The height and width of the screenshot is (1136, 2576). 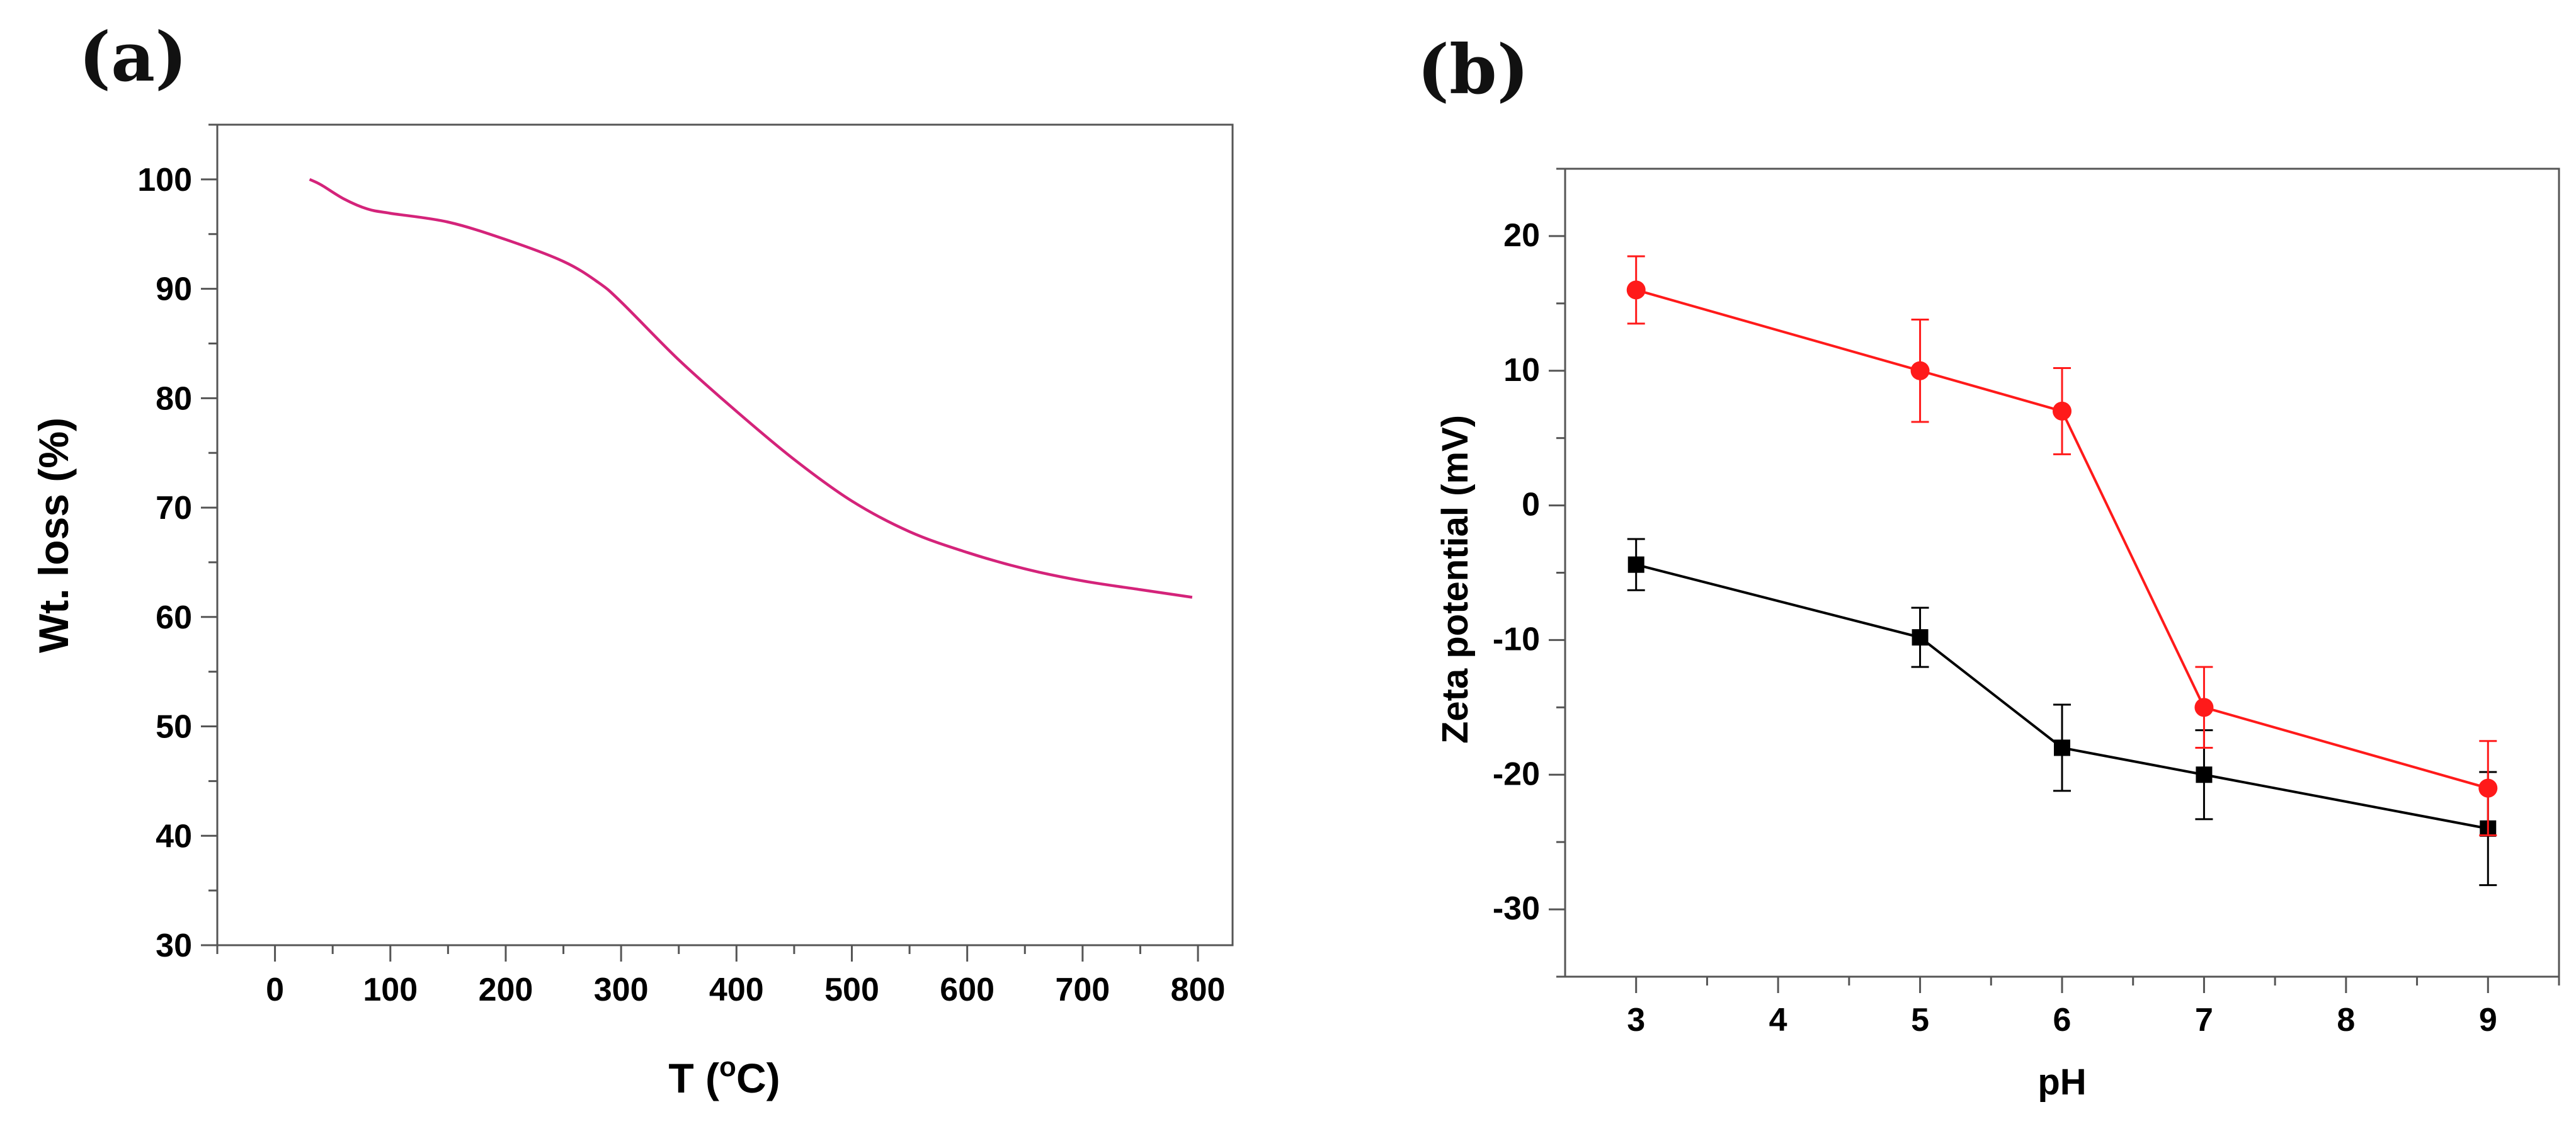 I want to click on x-tick-label: 5, so click(x=1920, y=1020).